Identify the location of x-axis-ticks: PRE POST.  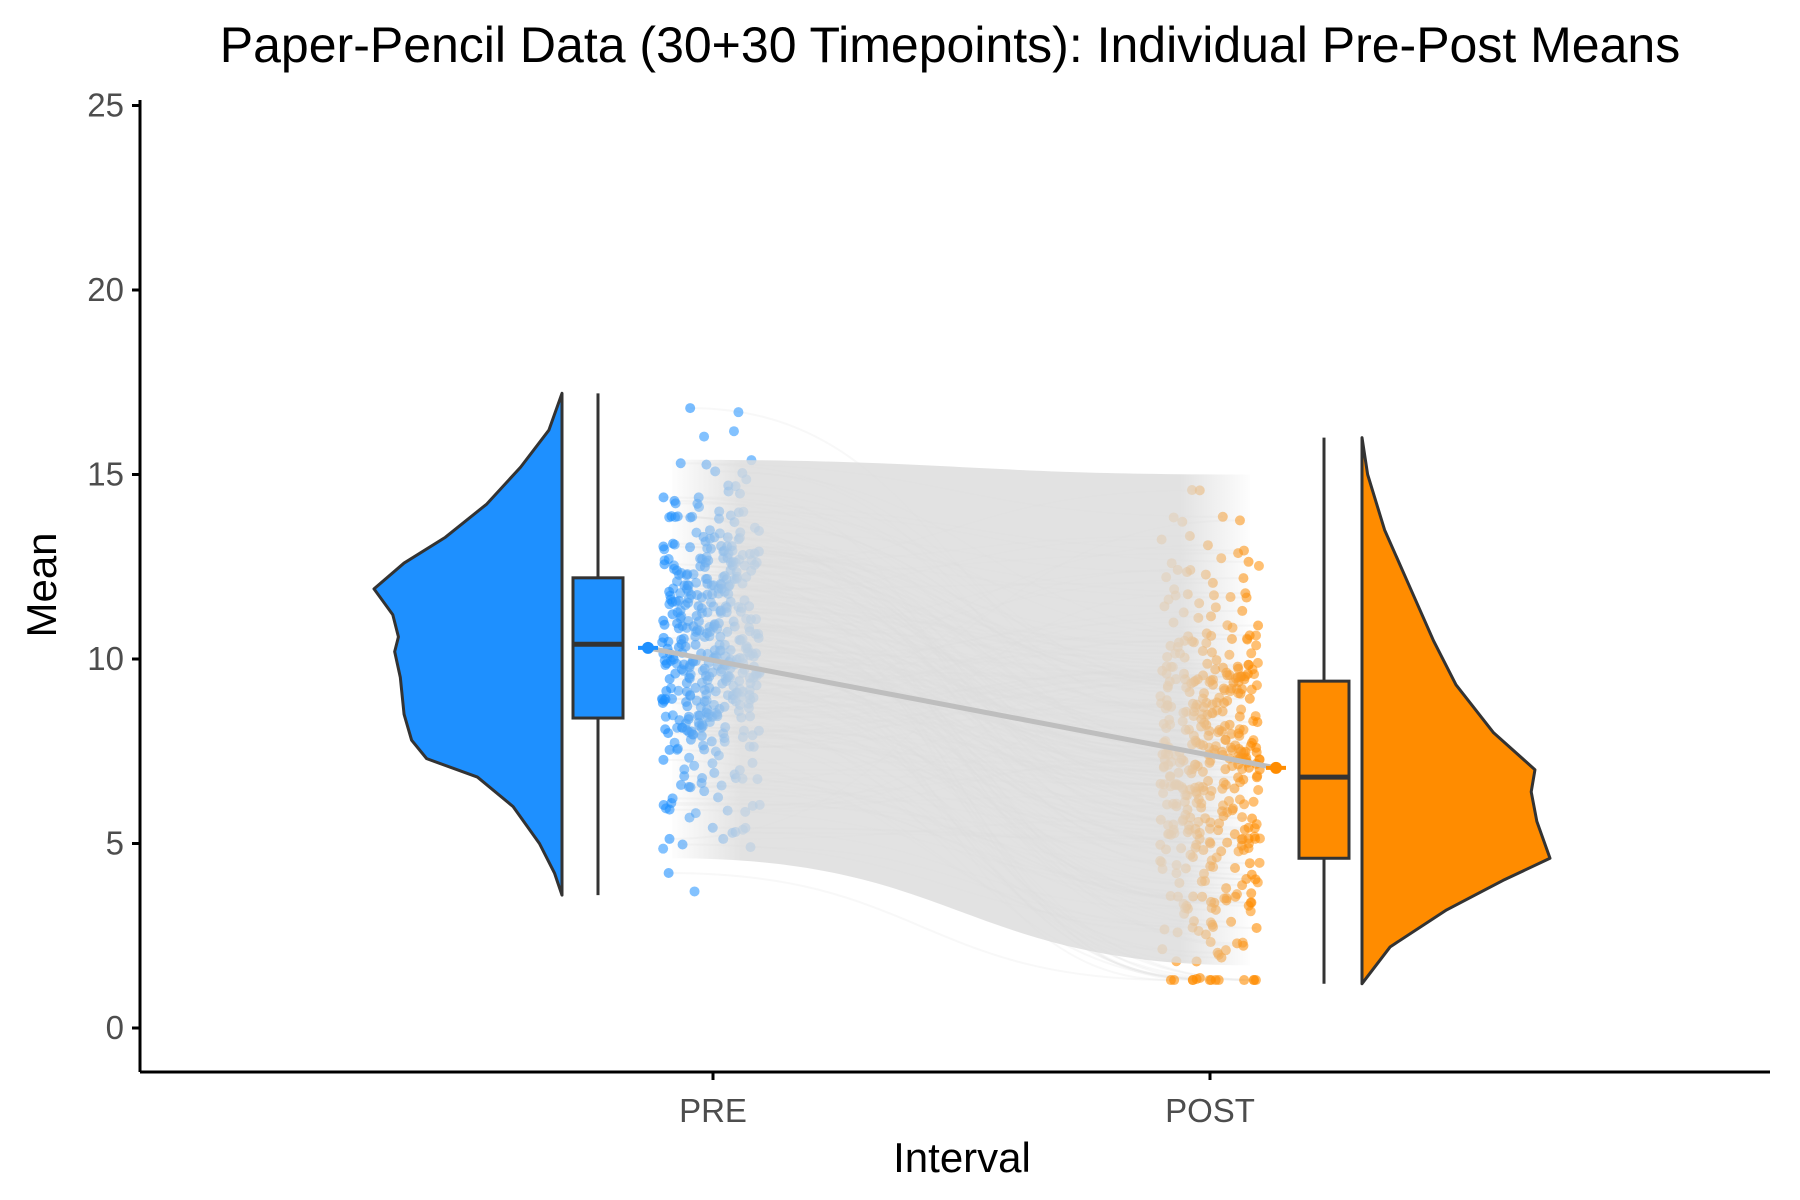
(967, 1100).